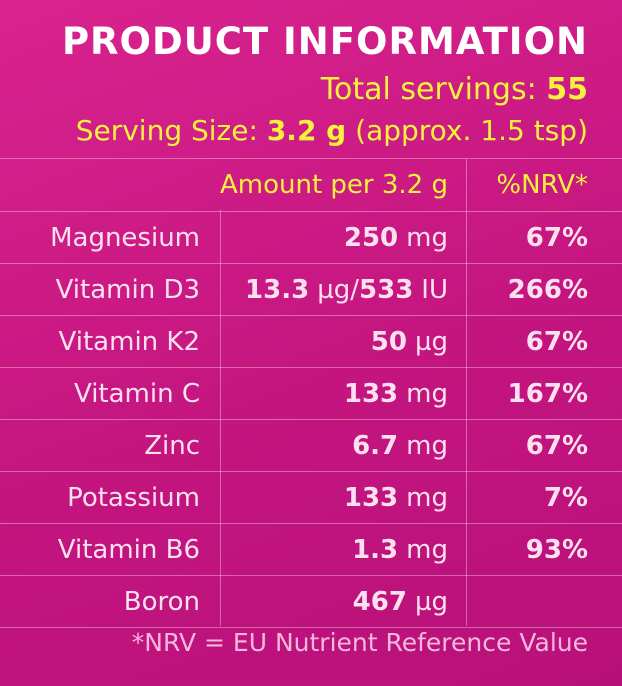 This screenshot has height=686, width=622. What do you see at coordinates (125, 237) in the screenshot?
I see `nutrient-name: Magnesium` at bounding box center [125, 237].